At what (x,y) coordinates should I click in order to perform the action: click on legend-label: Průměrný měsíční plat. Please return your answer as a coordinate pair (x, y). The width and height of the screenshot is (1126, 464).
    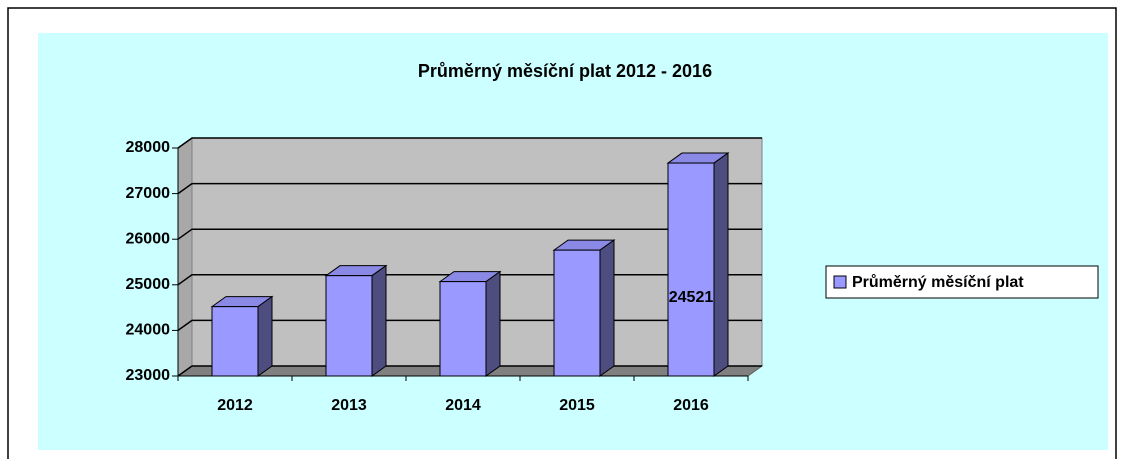
    Looking at the image, I should click on (938, 282).